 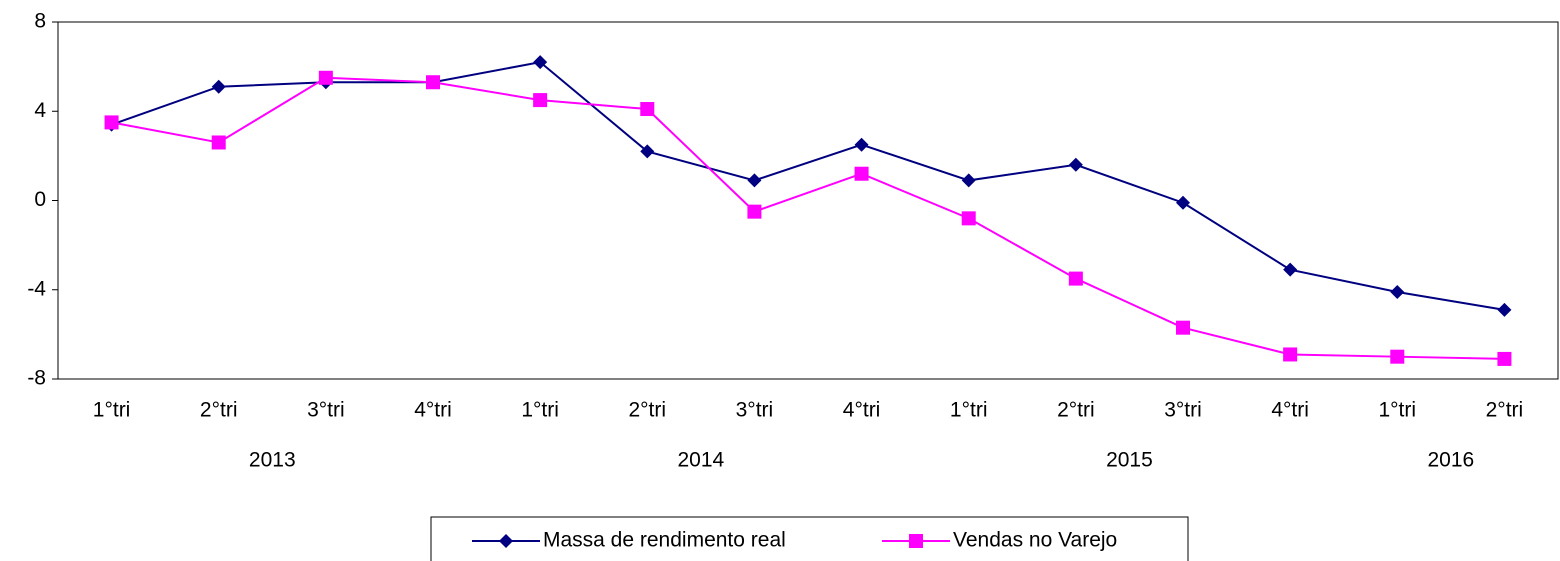 What do you see at coordinates (1035, 540) in the screenshot?
I see `legend-label: Vendas no Varejo` at bounding box center [1035, 540].